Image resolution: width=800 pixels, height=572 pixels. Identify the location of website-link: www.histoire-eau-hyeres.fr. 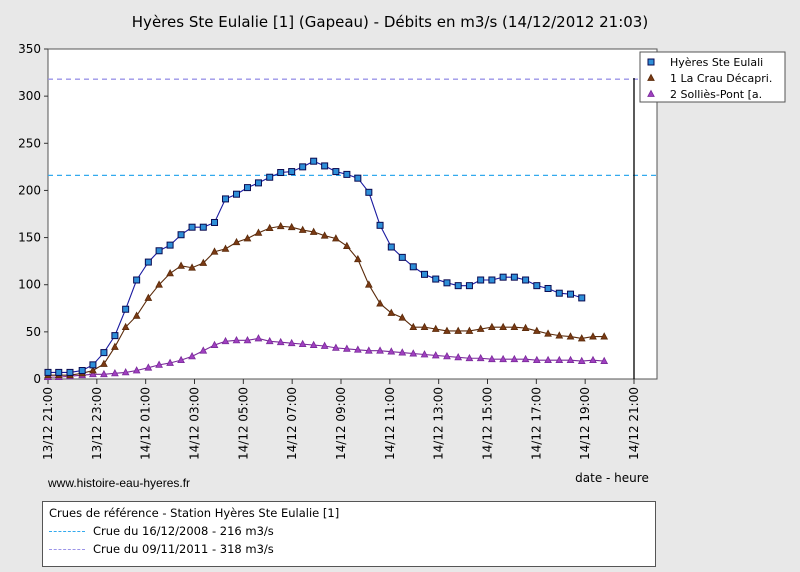
(119, 483).